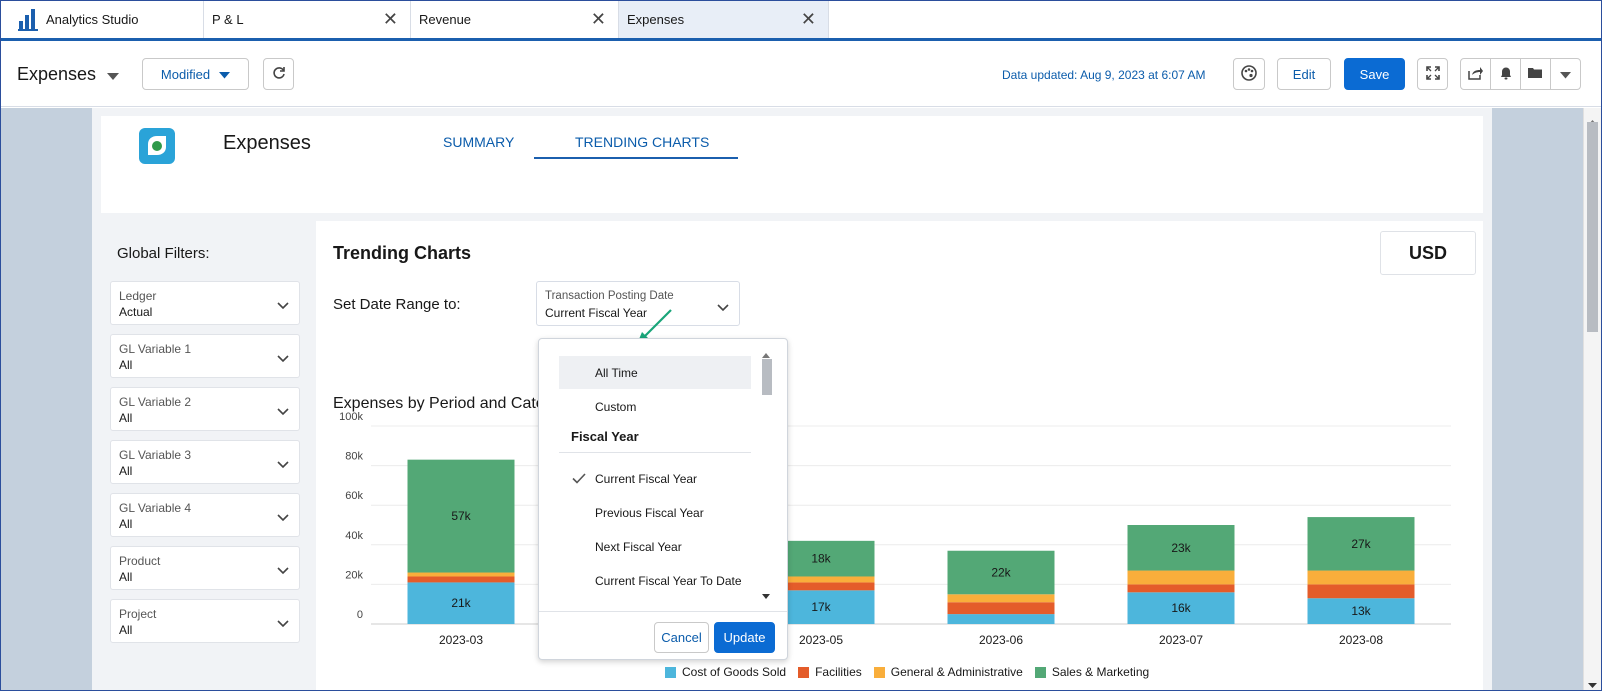 This screenshot has height=691, width=1602. I want to click on bar-value-label: 22k, so click(1001, 573).